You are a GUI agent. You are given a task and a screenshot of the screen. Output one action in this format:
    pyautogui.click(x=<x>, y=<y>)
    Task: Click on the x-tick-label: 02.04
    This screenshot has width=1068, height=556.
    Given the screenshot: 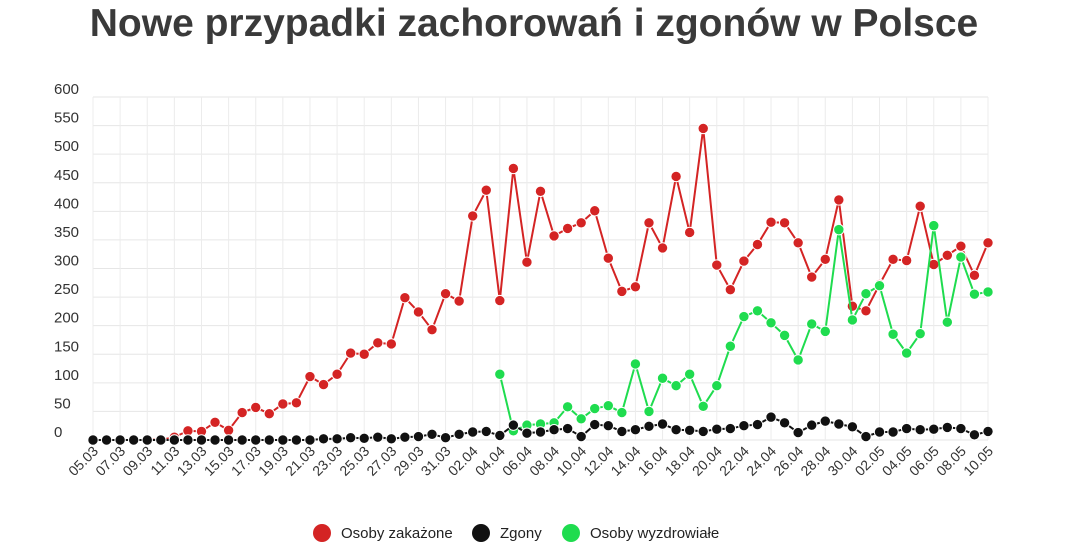 What is the action you would take?
    pyautogui.click(x=463, y=461)
    